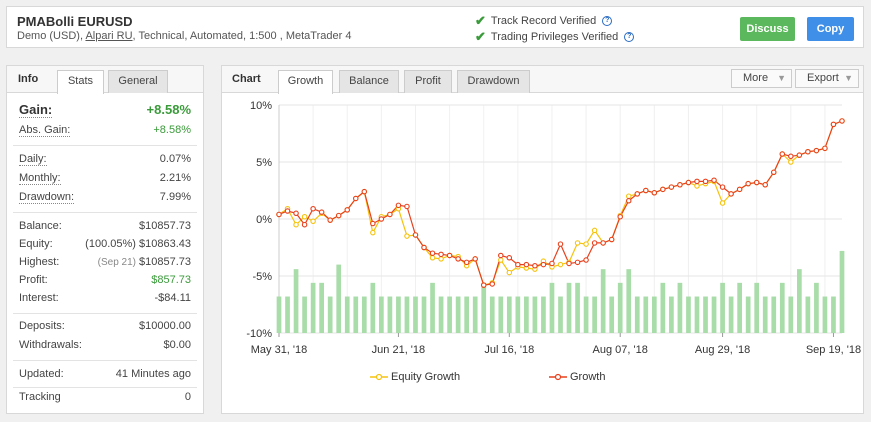 Image resolution: width=871 pixels, height=422 pixels. Describe the element at coordinates (305, 82) in the screenshot. I see `tab-growth: Growth` at that location.